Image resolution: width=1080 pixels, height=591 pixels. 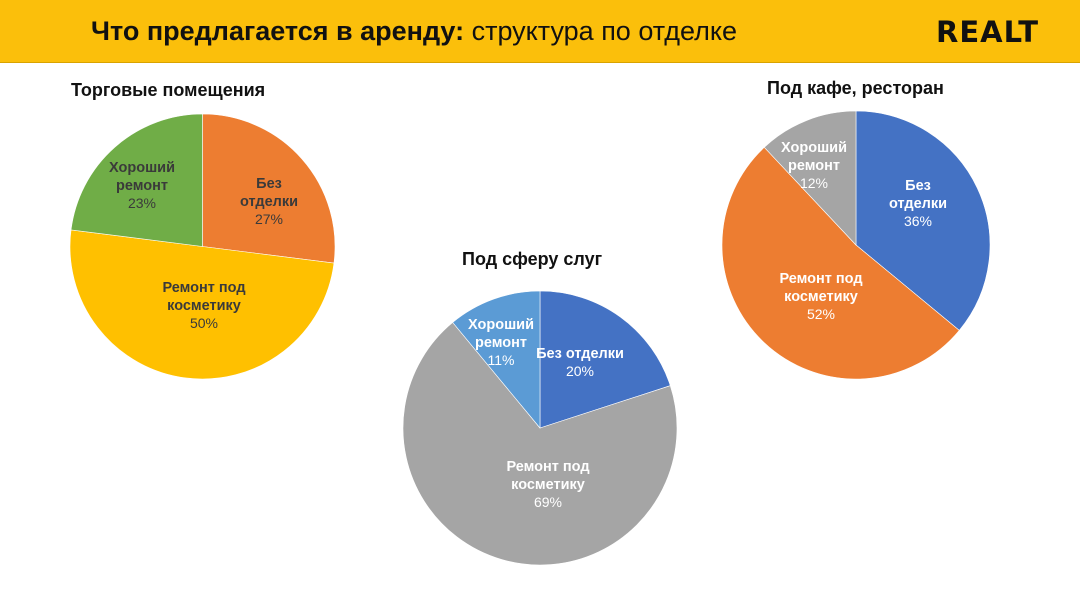 I want to click on slice-percent-text: 50%, so click(x=204, y=323).